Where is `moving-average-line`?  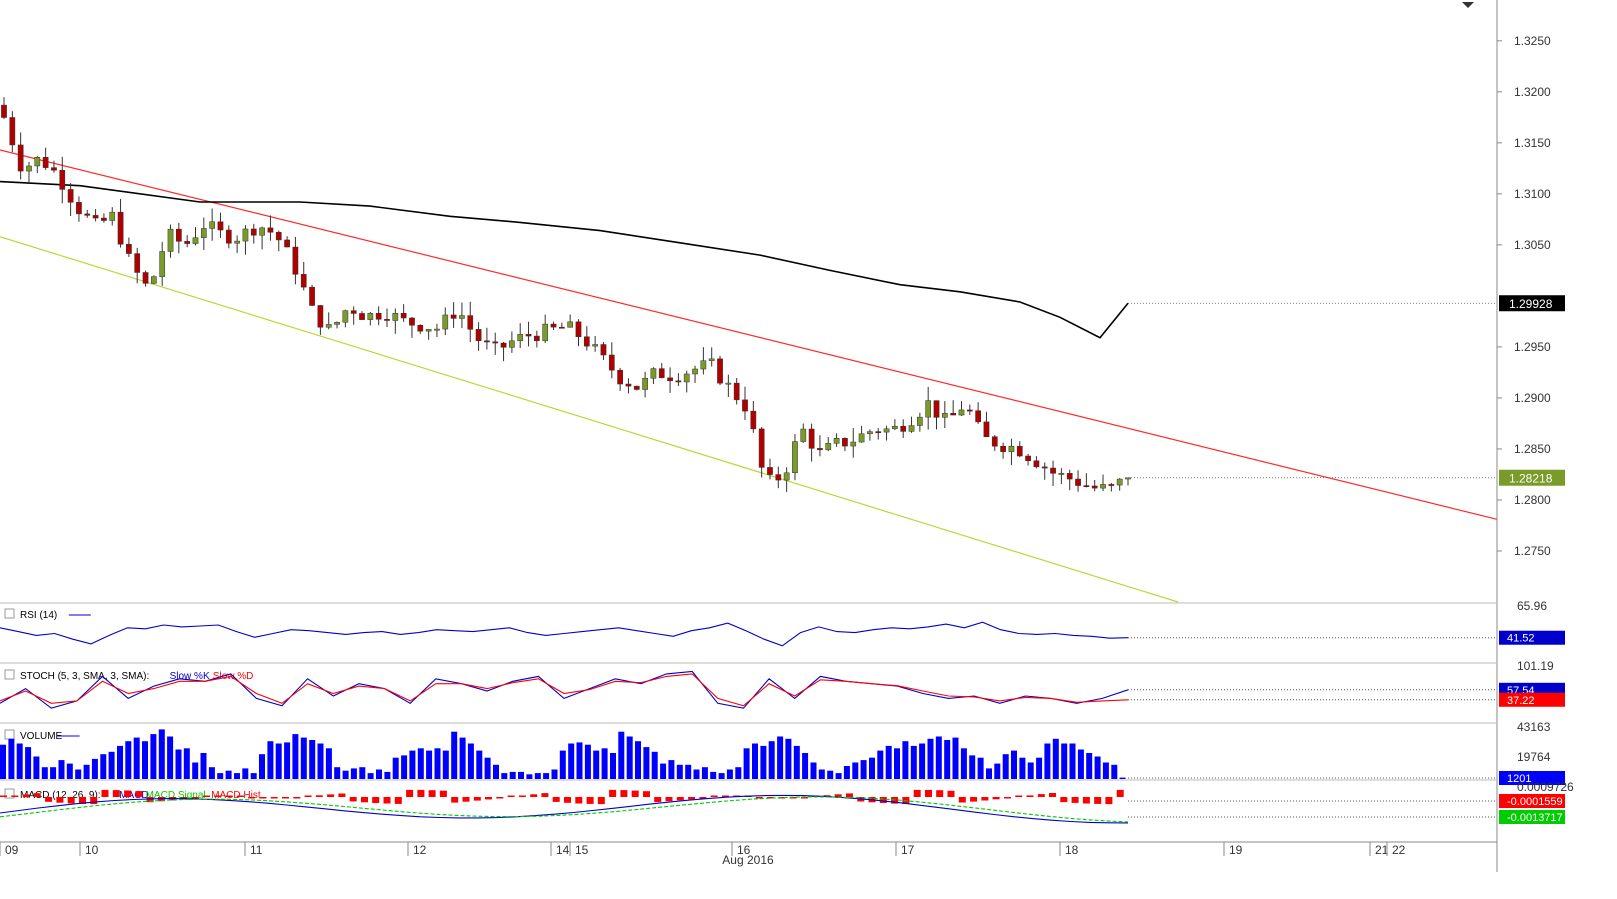
moving-average-line is located at coordinates (564, 259).